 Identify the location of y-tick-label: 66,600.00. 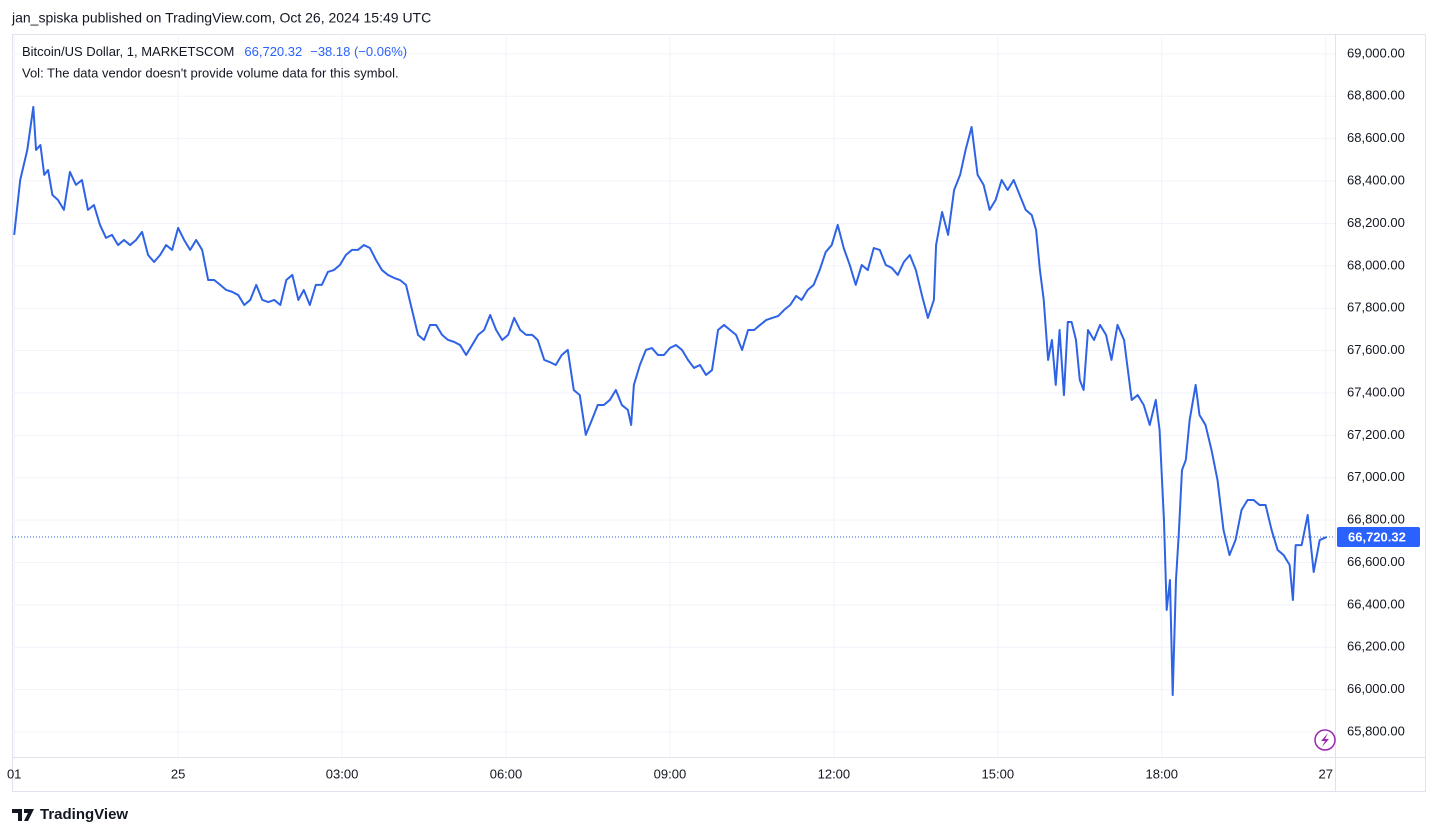
(1376, 561).